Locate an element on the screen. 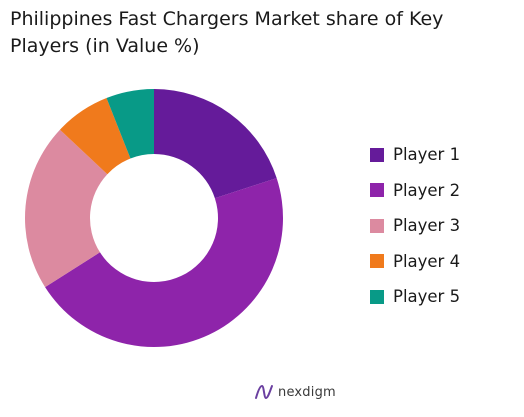 The width and height of the screenshot is (524, 417). legend-item-player-4: Player 4 is located at coordinates (415, 262).